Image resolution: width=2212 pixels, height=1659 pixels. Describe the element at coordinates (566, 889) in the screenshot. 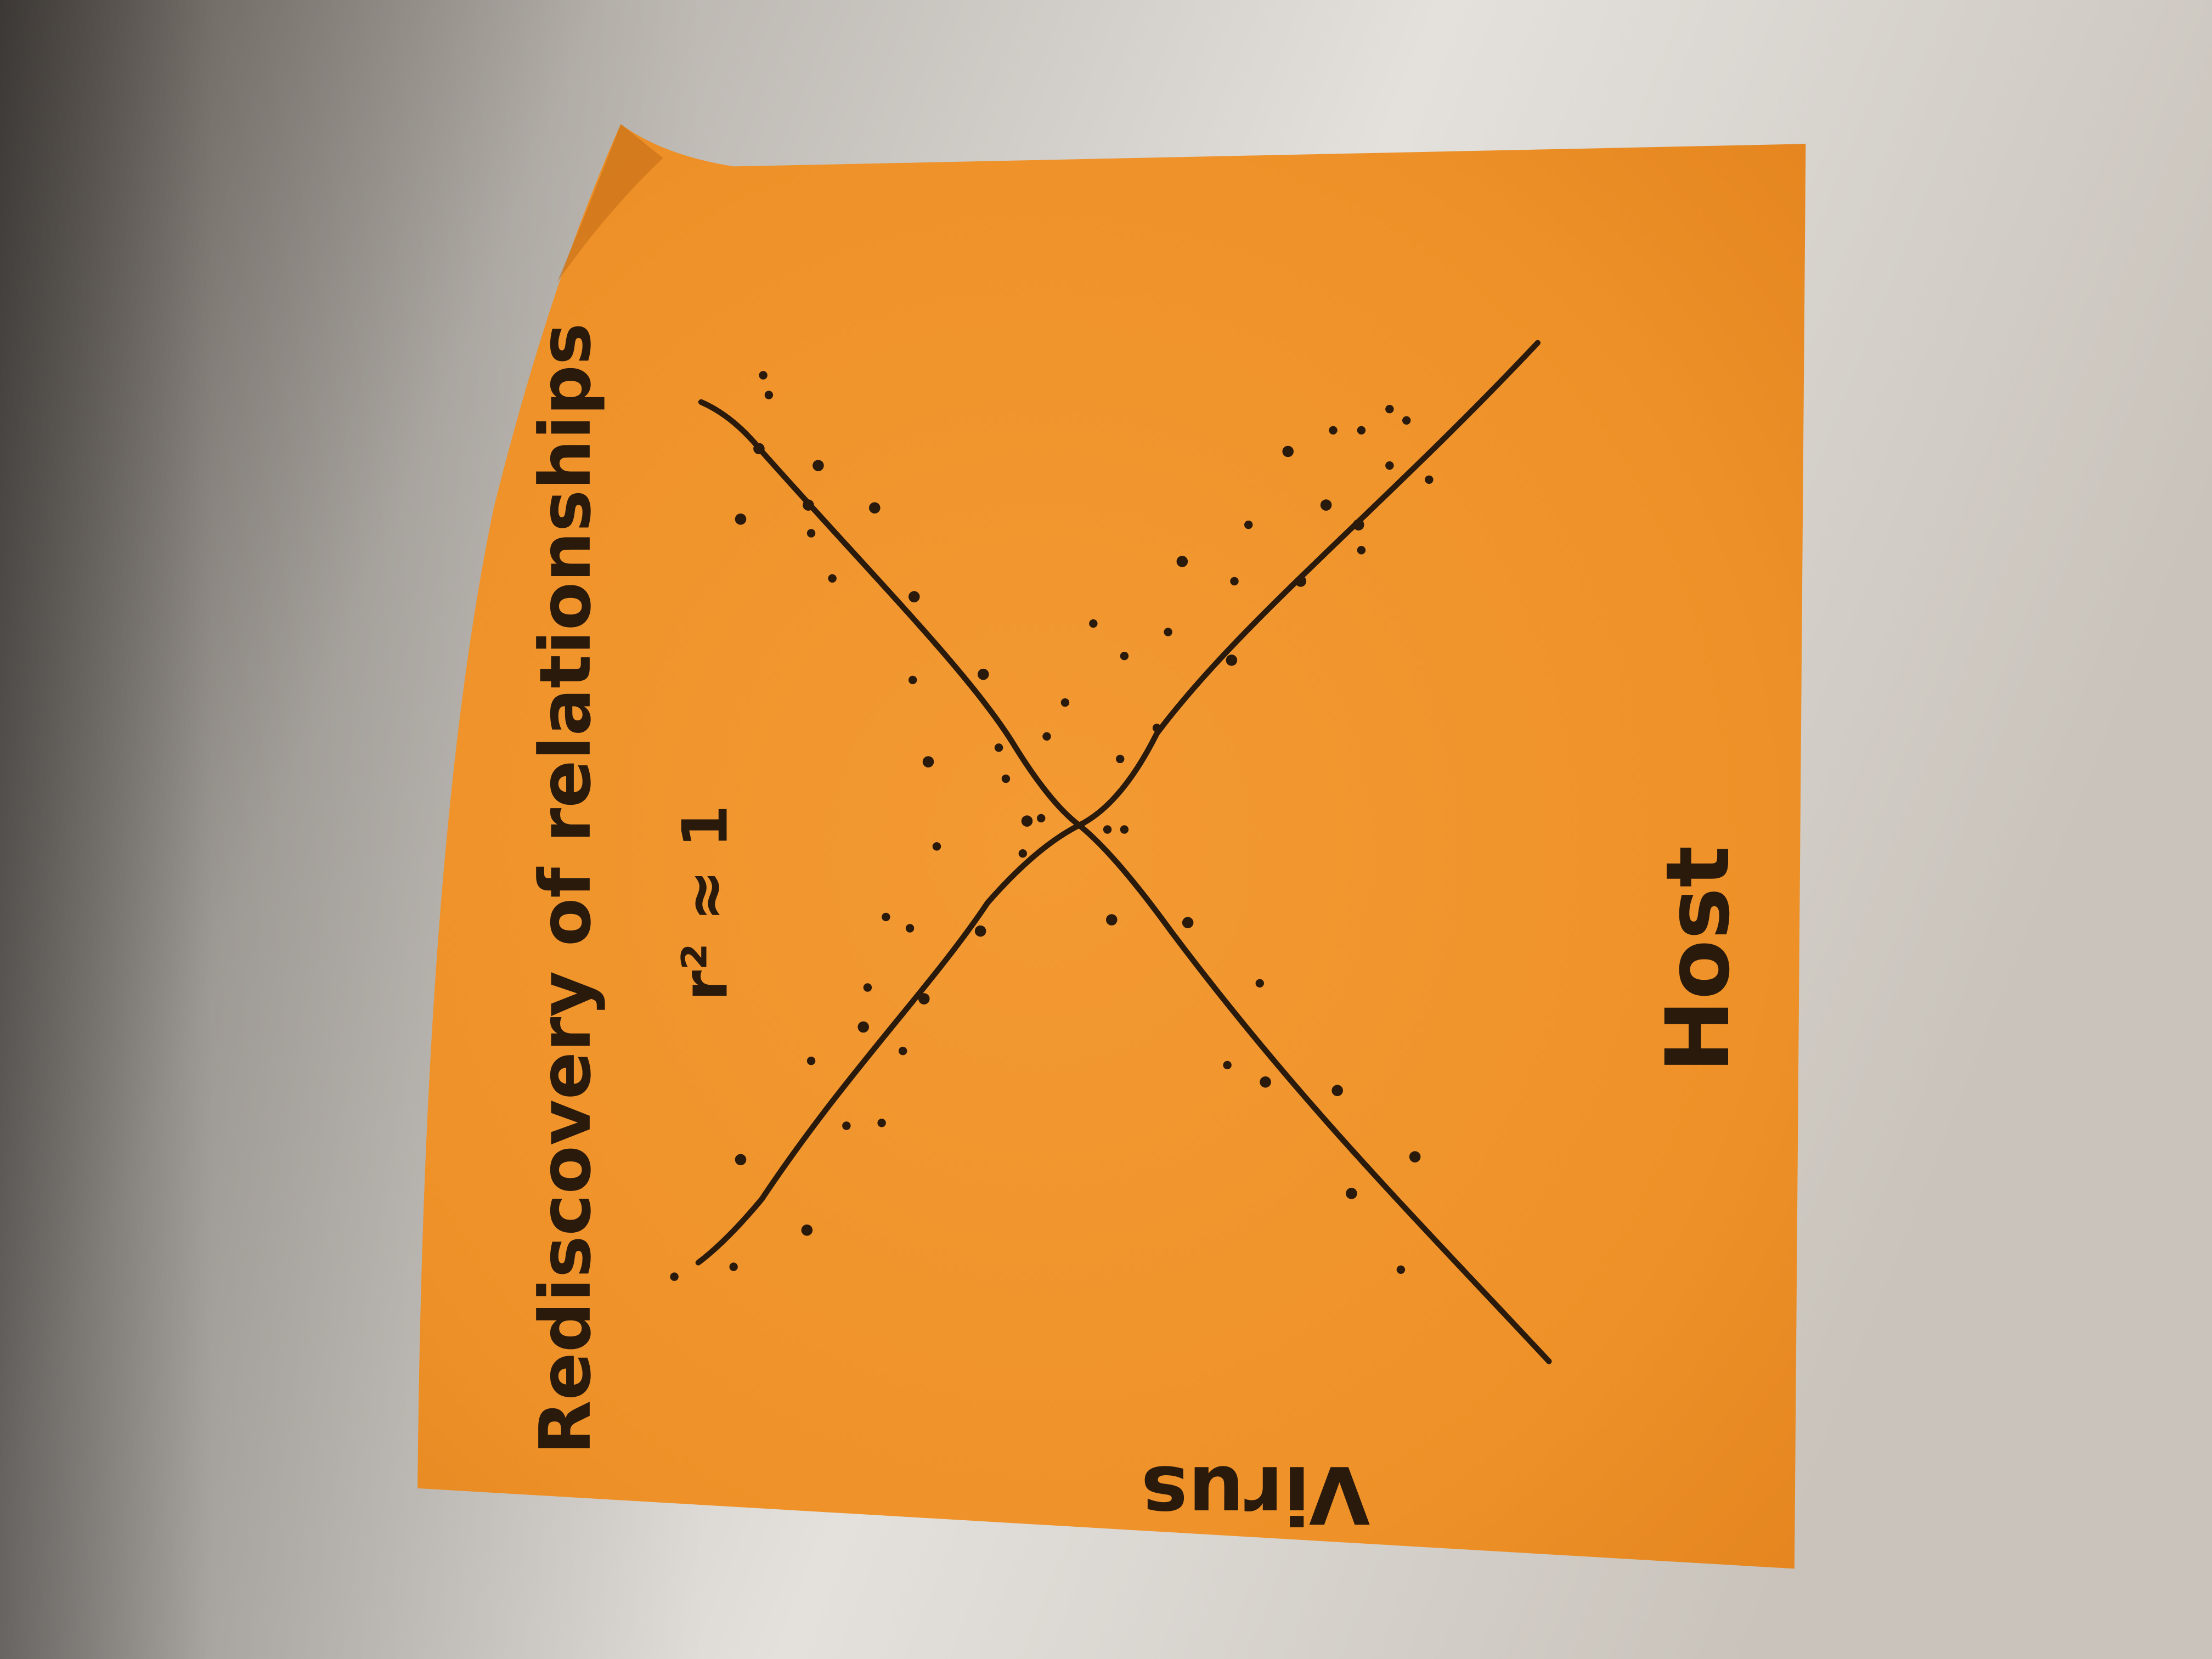

I see `note-title: Rediscovery of relationships` at that location.